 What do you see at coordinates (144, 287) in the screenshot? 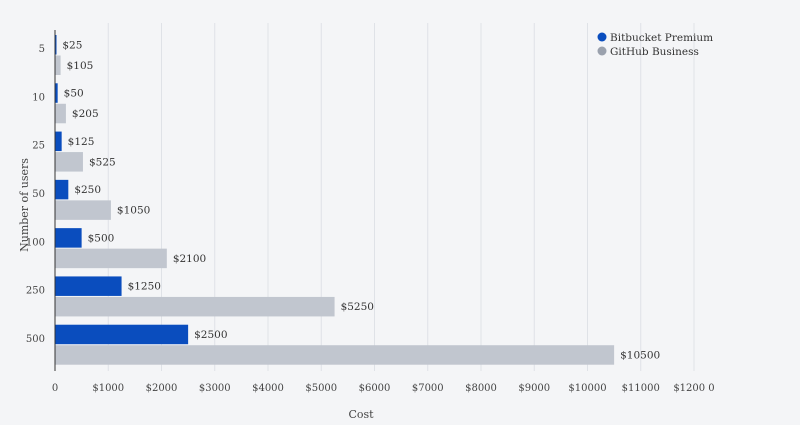
I see `data-label-bitbucket-premium-250: $1250` at bounding box center [144, 287].